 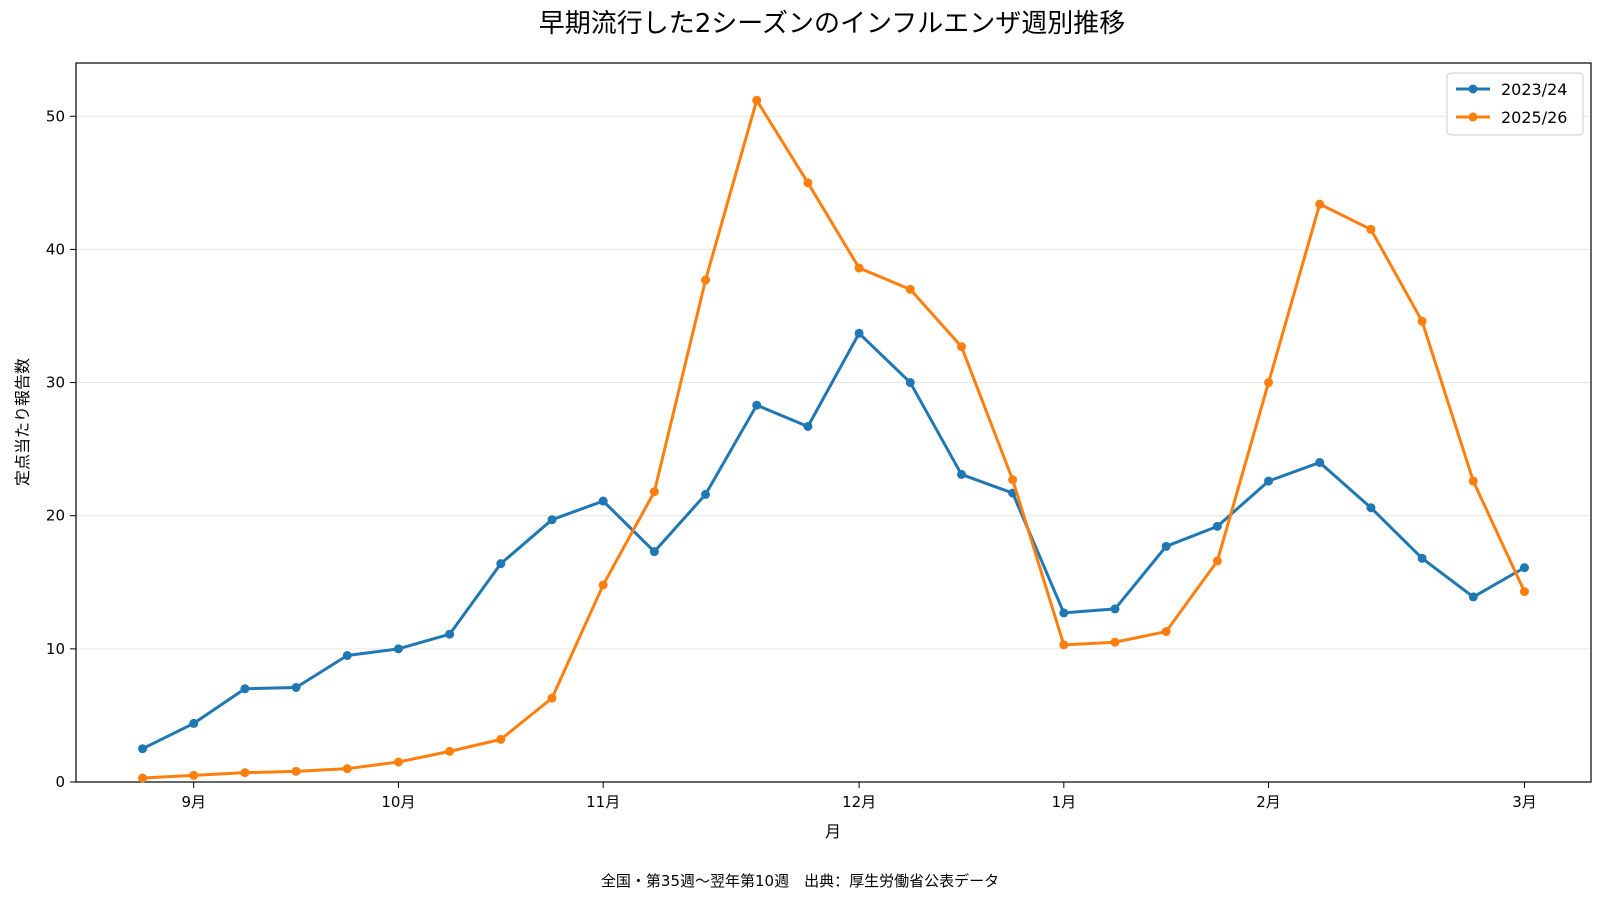 I want to click on legend-label: 2025/26, so click(x=1534, y=117).